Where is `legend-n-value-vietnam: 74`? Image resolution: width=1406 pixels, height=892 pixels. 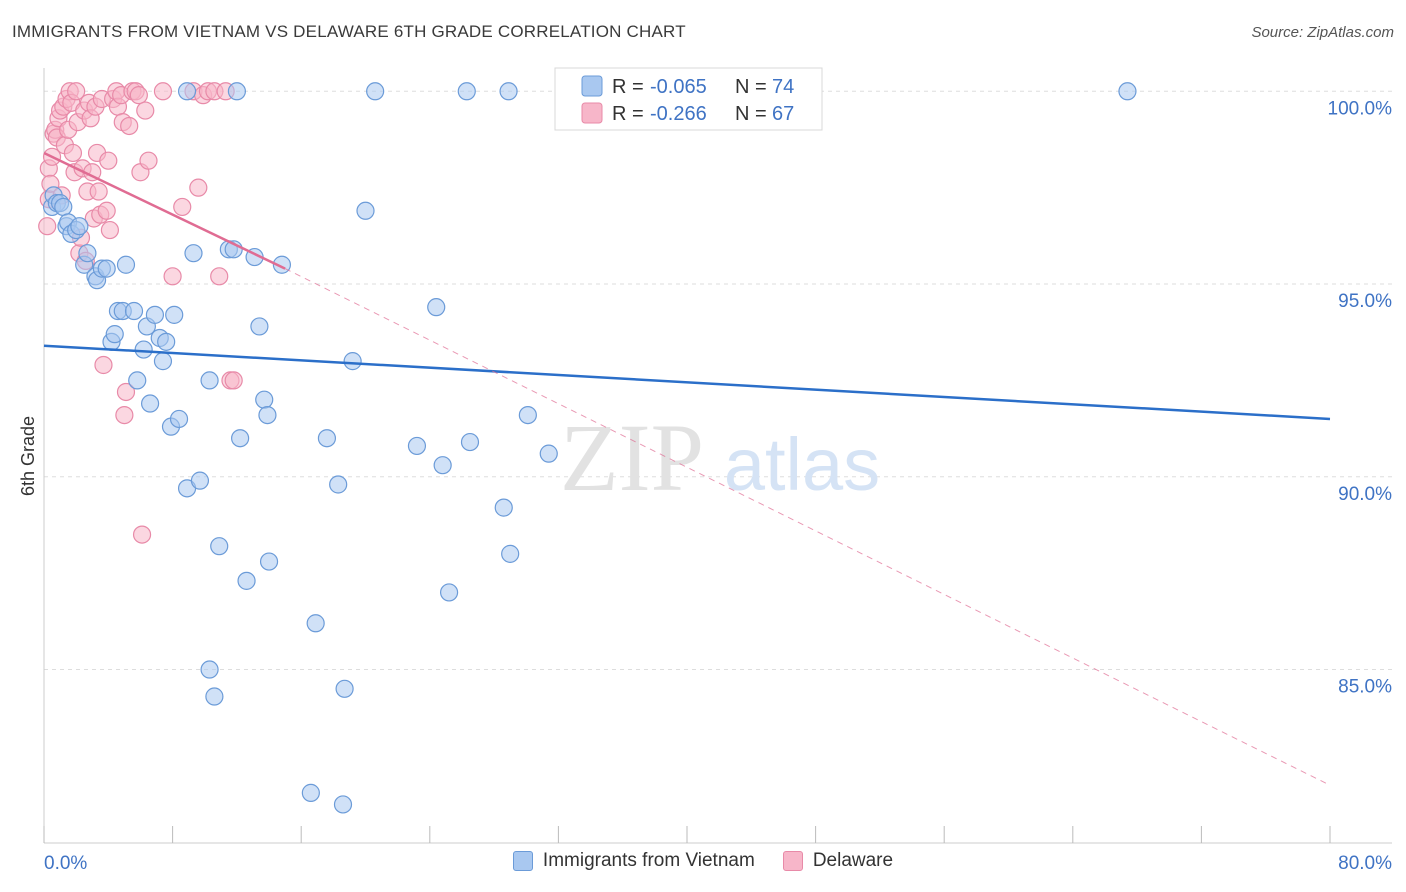
legend-n-value-vietnam: 74 is located at coordinates (783, 87).